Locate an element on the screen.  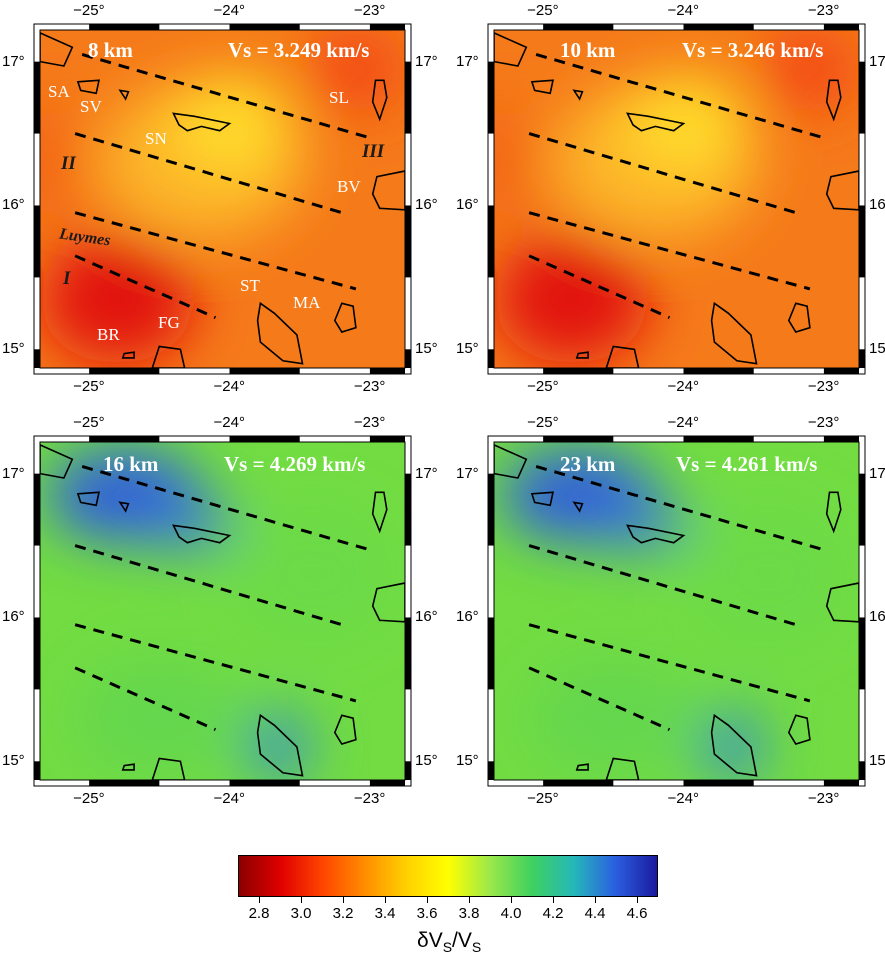
vs-label: Vs = 4.261 km/s is located at coordinates (747, 464).